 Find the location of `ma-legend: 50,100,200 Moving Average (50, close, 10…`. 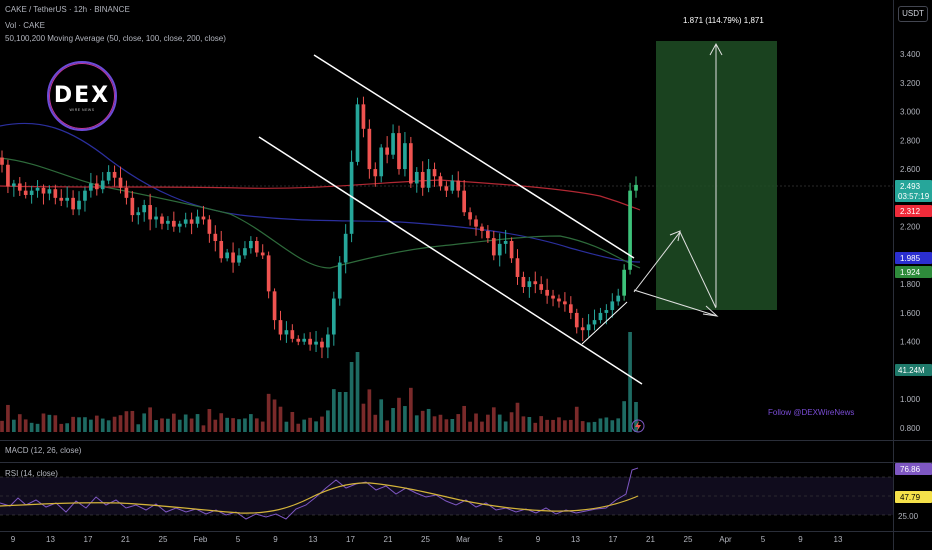

ma-legend: 50,100,200 Moving Average (50, close, 10… is located at coordinates (115, 38).